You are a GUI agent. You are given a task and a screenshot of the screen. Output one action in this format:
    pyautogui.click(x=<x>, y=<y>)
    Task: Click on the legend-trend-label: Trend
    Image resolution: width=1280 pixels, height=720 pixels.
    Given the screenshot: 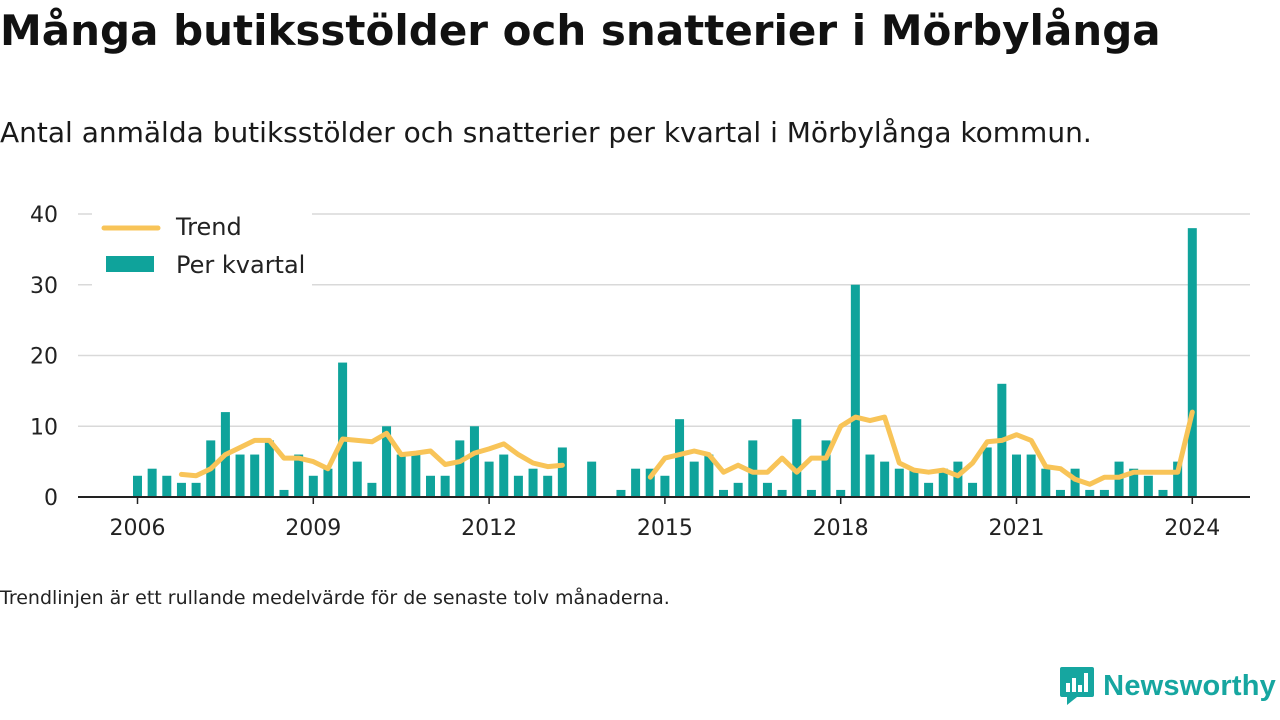 What is the action you would take?
    pyautogui.click(x=208, y=227)
    